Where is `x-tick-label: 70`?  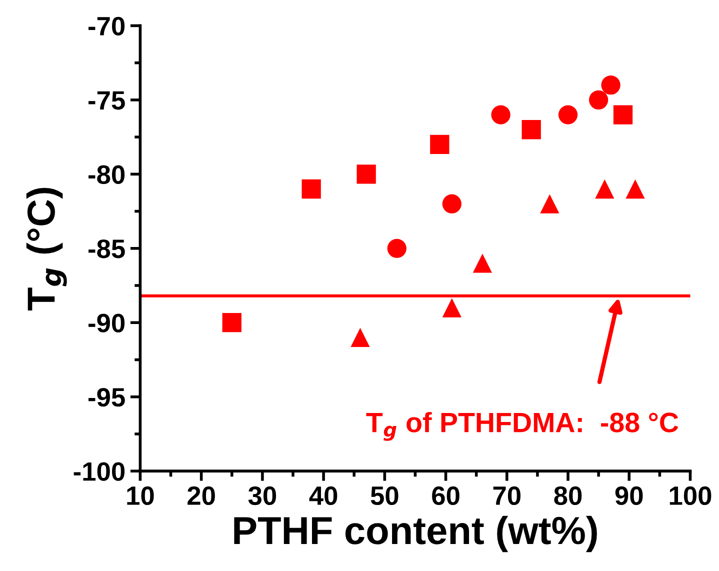
x-tick-label: 70 is located at coordinates (506, 496).